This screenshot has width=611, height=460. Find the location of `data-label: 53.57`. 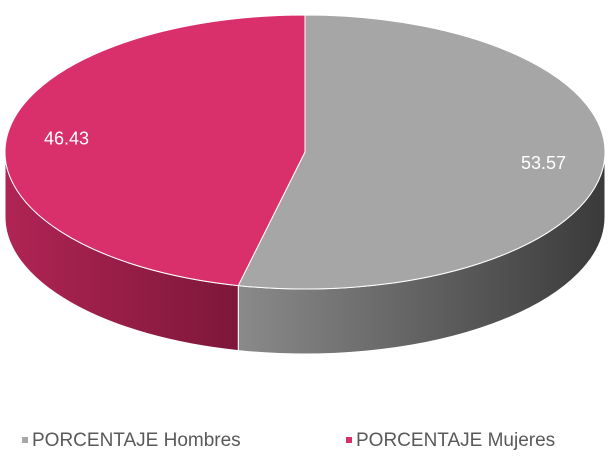

data-label: 53.57 is located at coordinates (543, 163).